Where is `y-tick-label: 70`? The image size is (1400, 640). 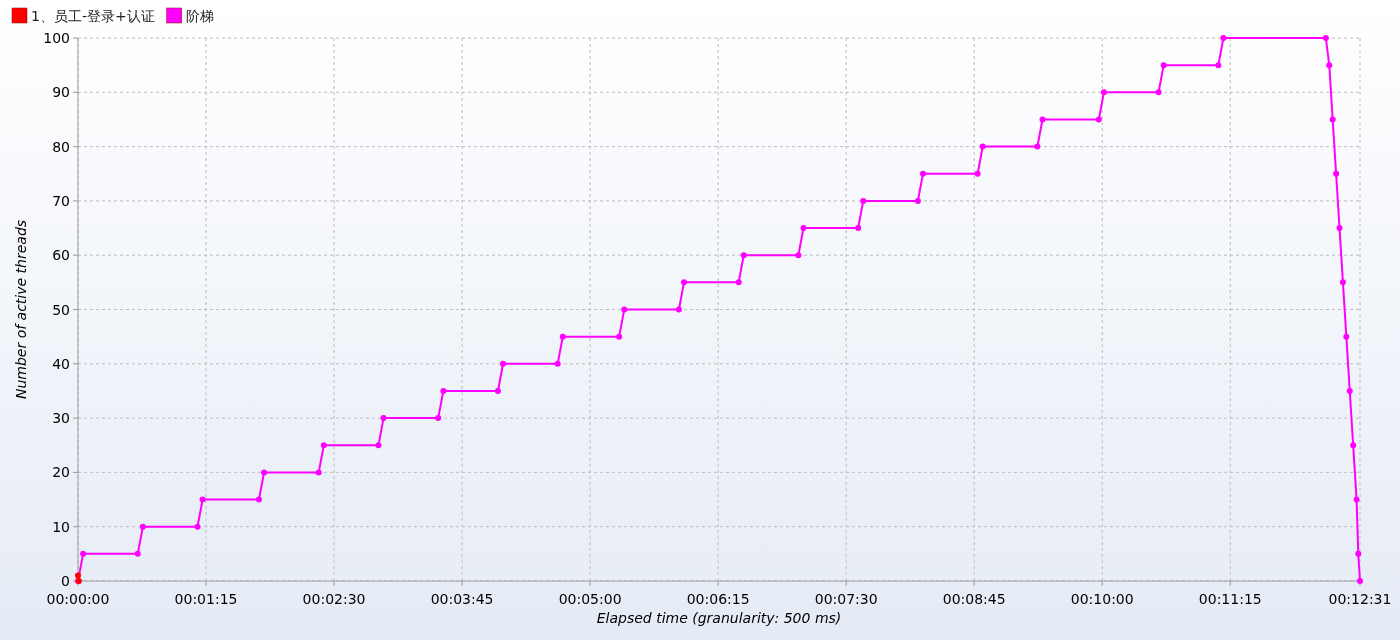 y-tick-label: 70 is located at coordinates (61, 200).